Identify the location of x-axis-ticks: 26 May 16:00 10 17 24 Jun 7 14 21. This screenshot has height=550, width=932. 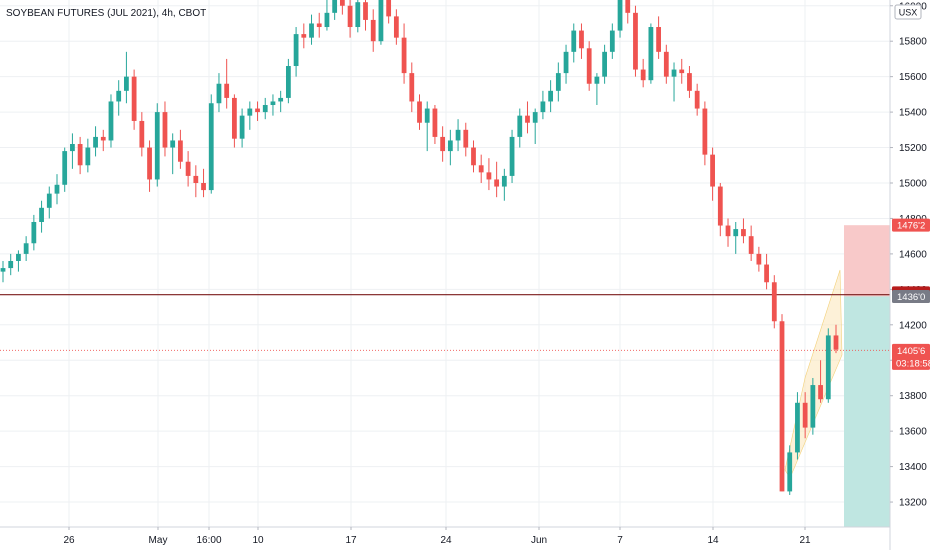
(437, 536).